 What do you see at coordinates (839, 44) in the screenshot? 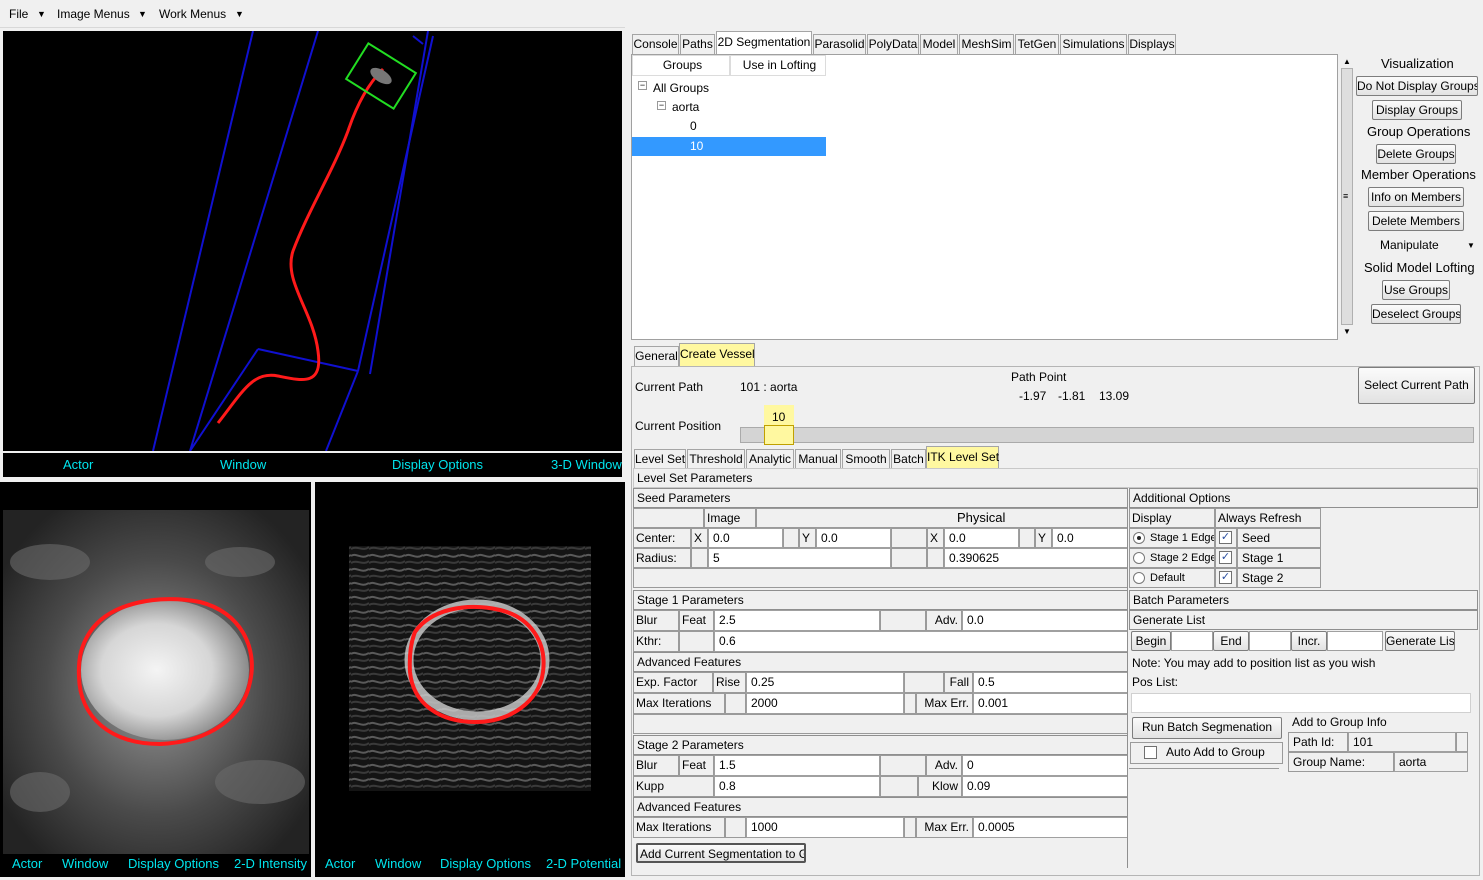
I see `tab-parasolid: Parasolid` at bounding box center [839, 44].